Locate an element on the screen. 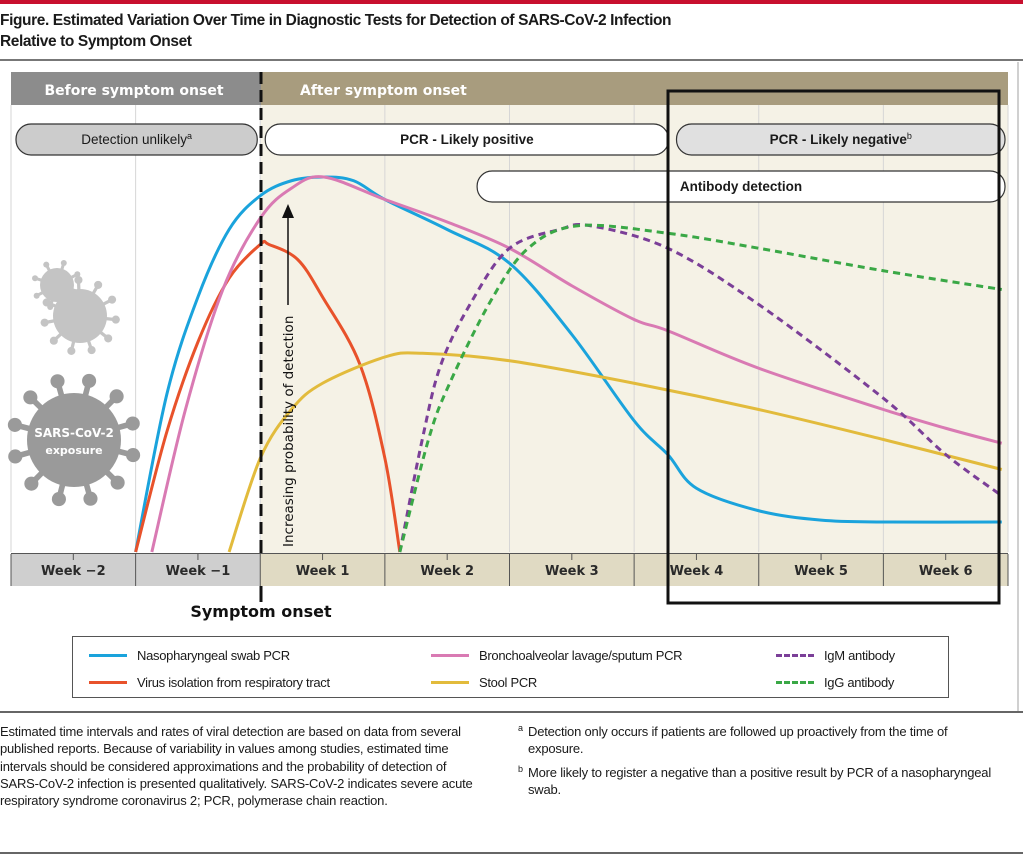 Image resolution: width=1023 pixels, height=858 pixels. x-tick-label: Week 1 is located at coordinates (323, 571).